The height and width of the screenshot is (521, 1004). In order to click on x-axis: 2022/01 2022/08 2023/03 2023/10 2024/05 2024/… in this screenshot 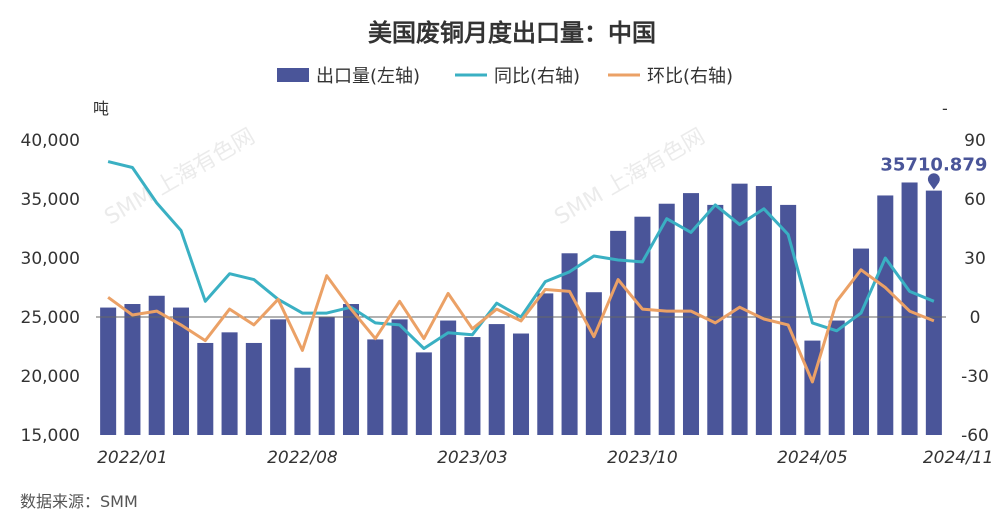, I will do `click(545, 458)`.